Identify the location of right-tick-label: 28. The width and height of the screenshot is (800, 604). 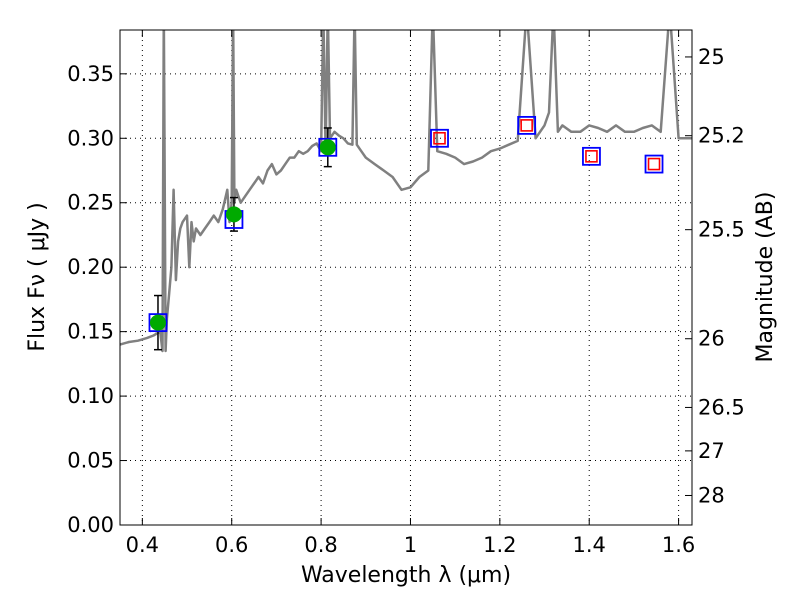
(711, 495).